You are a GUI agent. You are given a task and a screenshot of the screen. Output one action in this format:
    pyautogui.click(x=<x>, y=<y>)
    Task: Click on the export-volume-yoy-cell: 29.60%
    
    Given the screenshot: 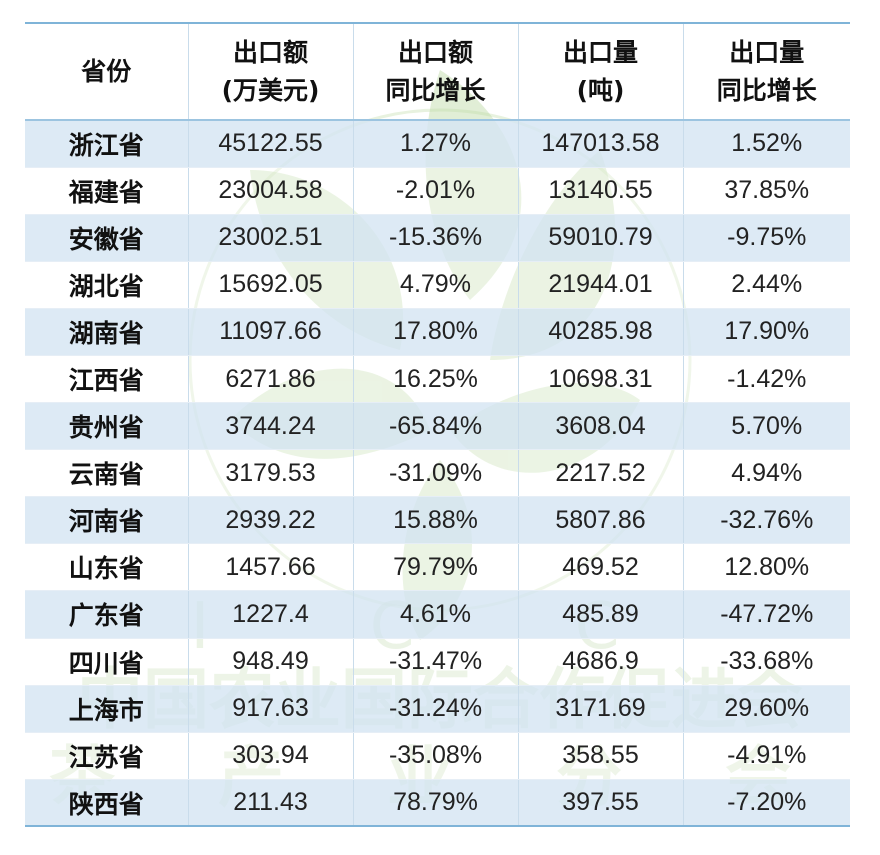 What is the action you would take?
    pyautogui.click(x=766, y=709)
    